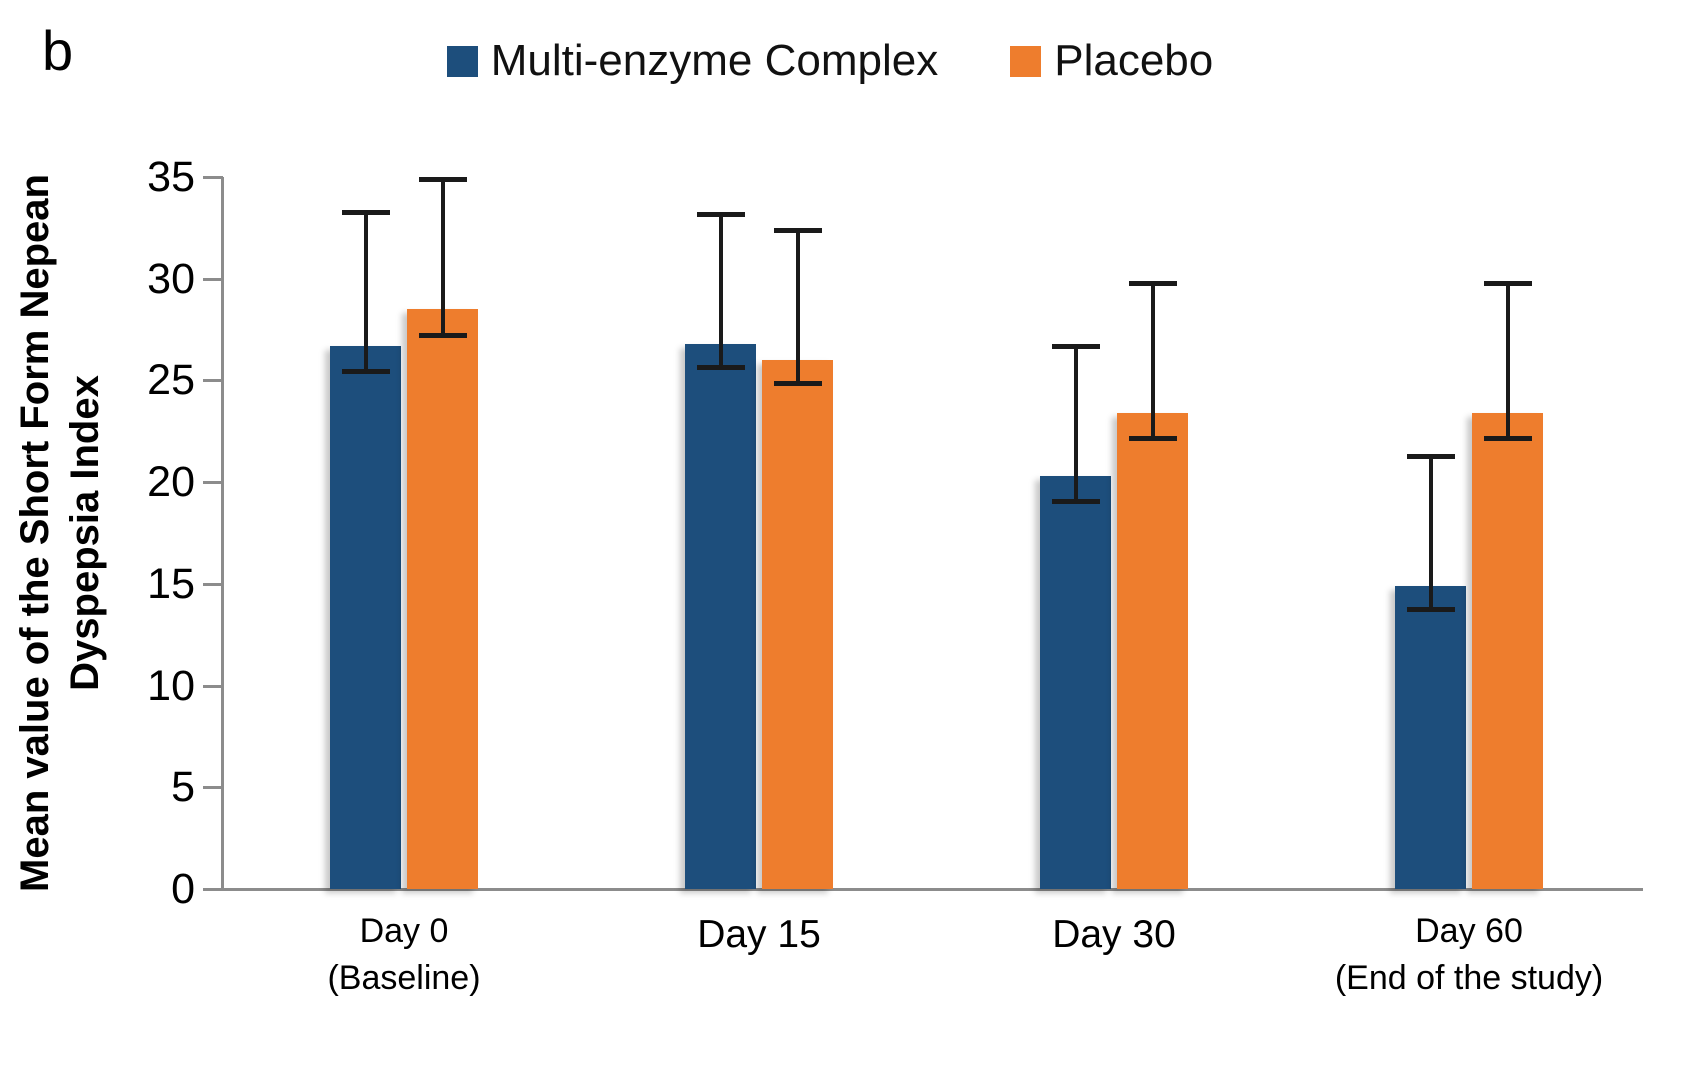 The image size is (1700, 1069). What do you see at coordinates (171, 482) in the screenshot?
I see `y-tick-label-20: 20` at bounding box center [171, 482].